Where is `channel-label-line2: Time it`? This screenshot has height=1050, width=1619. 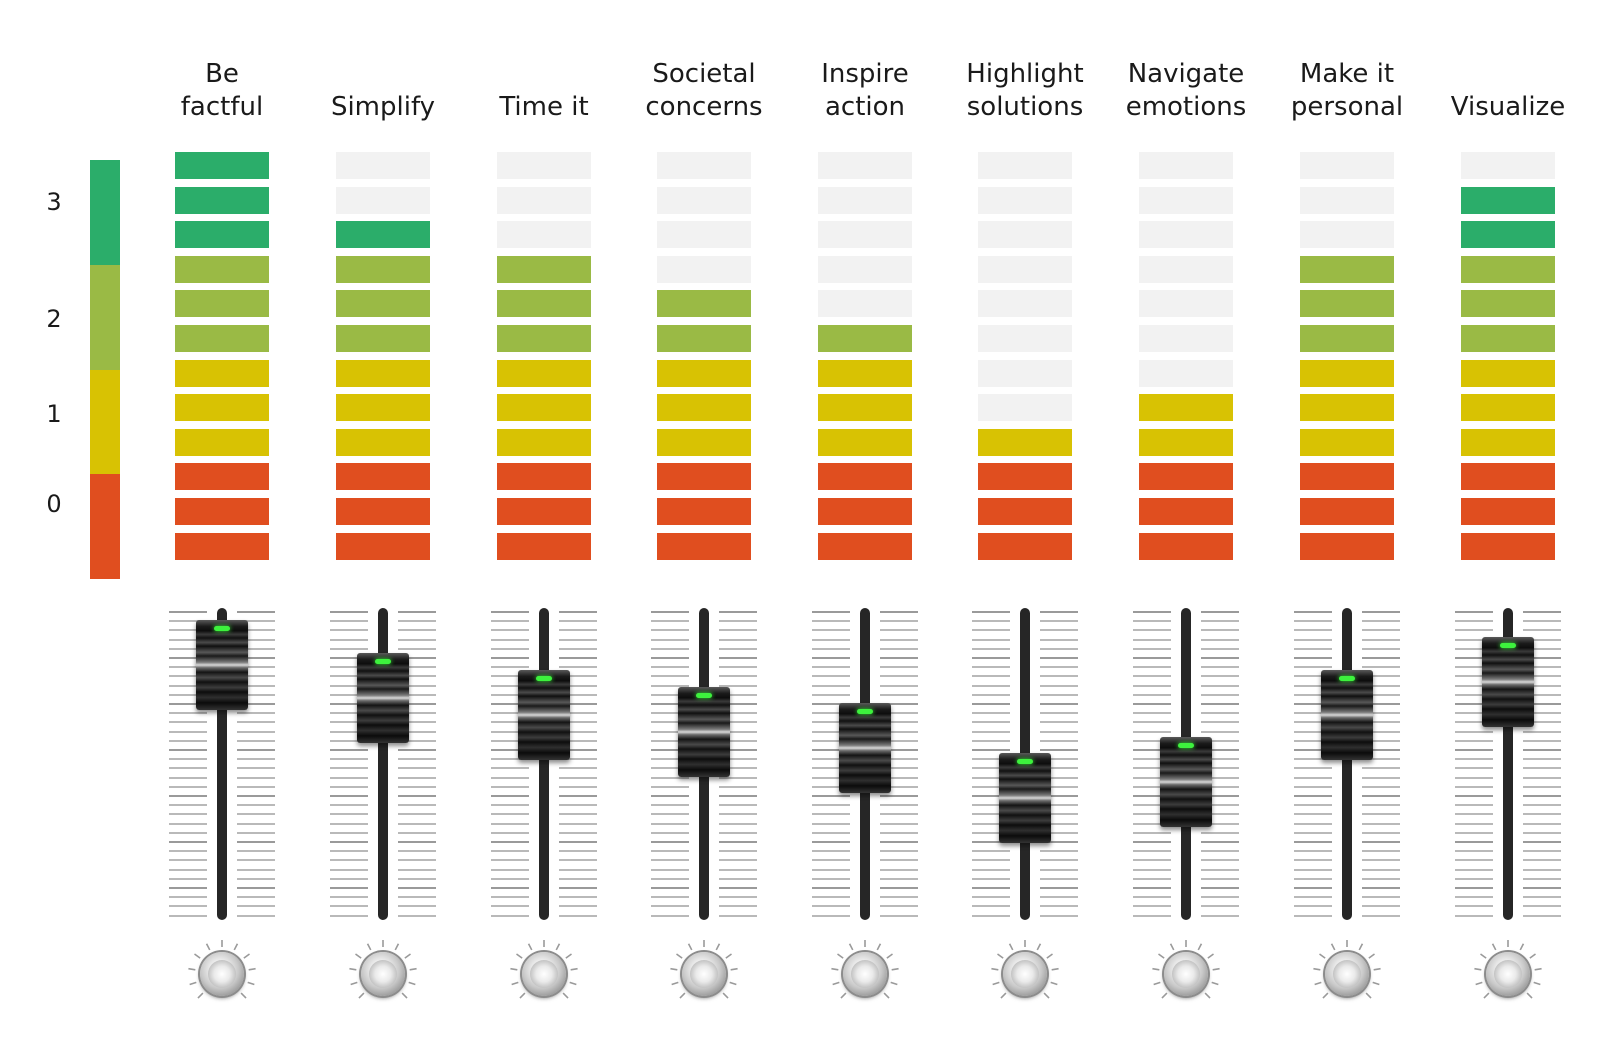 channel-label-line2: Time it is located at coordinates (544, 107).